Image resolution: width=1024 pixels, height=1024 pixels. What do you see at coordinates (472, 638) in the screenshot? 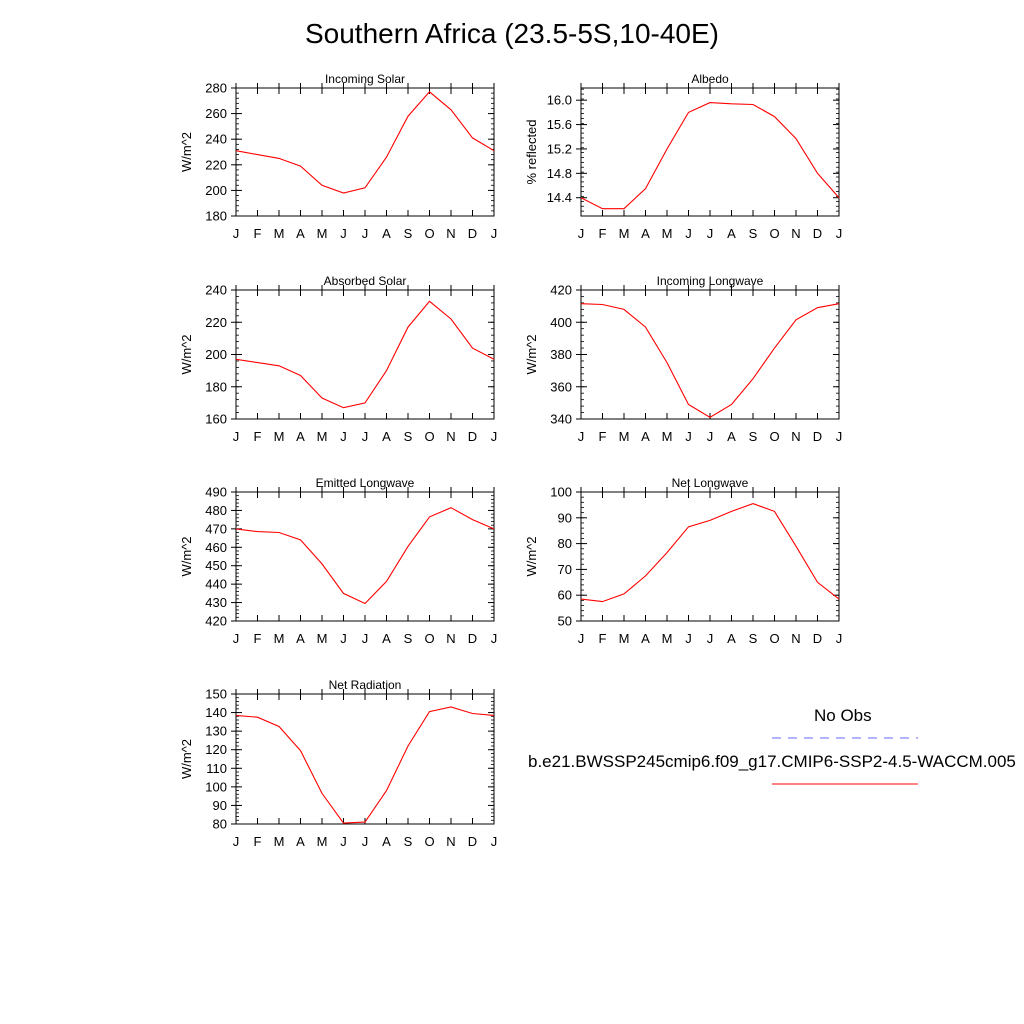
I see `emitted-longwave-xtick-label: D` at bounding box center [472, 638].